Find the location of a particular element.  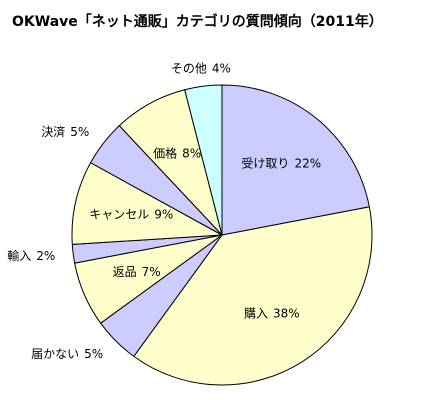

data-label: キャンセル 9% is located at coordinates (131, 214).